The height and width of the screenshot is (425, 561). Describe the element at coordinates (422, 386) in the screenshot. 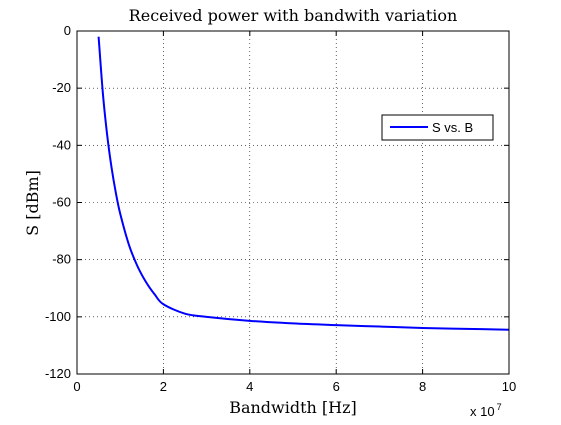

I see `x-tick-label: 8` at that location.